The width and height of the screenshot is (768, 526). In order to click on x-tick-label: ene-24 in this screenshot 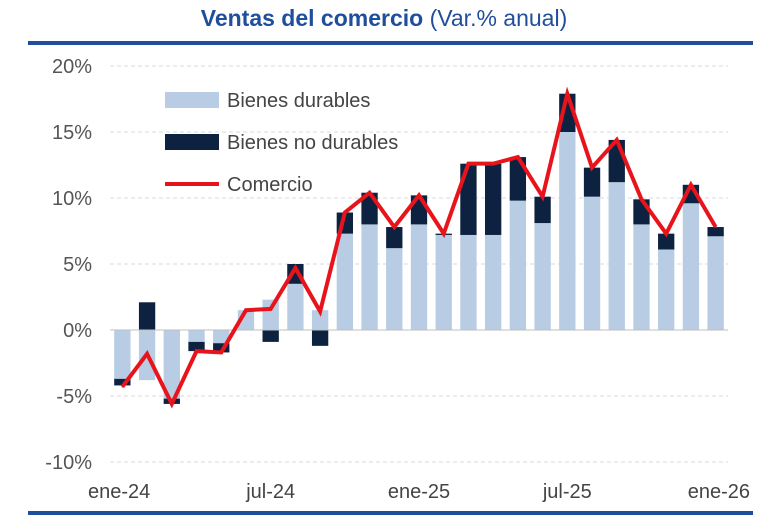, I will do `click(119, 492)`.